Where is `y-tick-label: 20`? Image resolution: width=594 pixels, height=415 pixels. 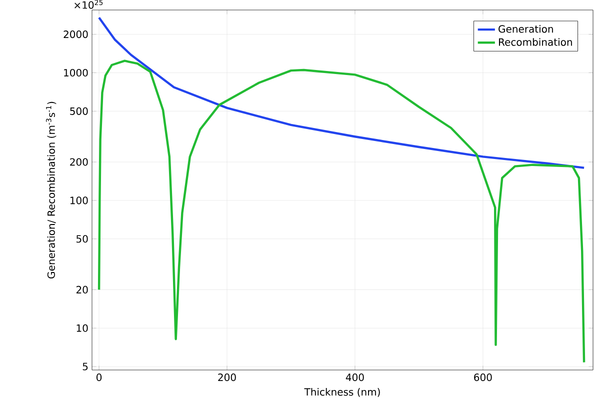 y-tick-label: 20 is located at coordinates (82, 290).